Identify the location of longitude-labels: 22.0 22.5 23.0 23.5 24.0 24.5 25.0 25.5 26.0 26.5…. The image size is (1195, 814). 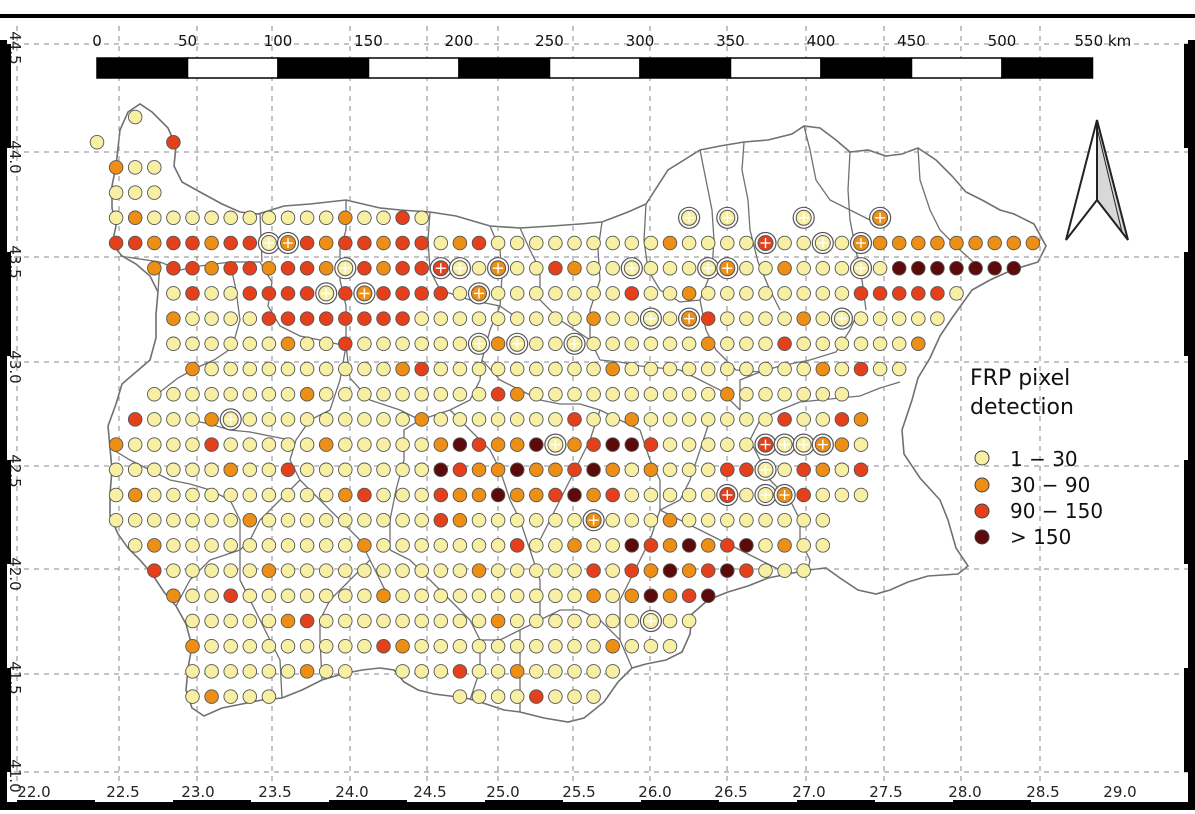
(577, 794).